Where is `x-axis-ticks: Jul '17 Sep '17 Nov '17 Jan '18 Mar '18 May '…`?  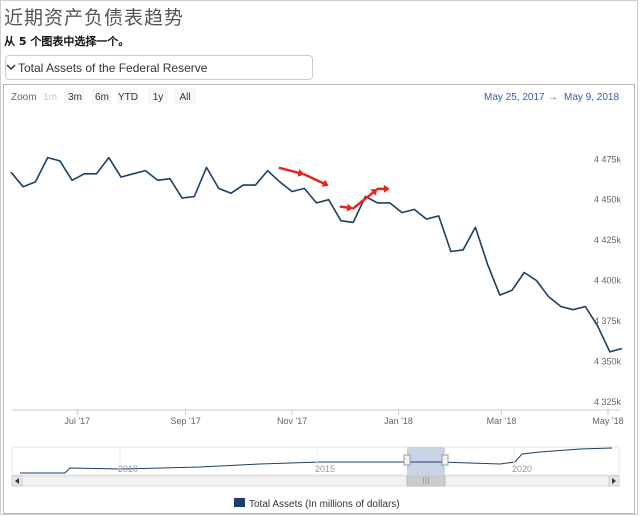 x-axis-ticks: Jul '17 Sep '17 Nov '17 Jan '18 Mar '18 May '… is located at coordinates (344, 418).